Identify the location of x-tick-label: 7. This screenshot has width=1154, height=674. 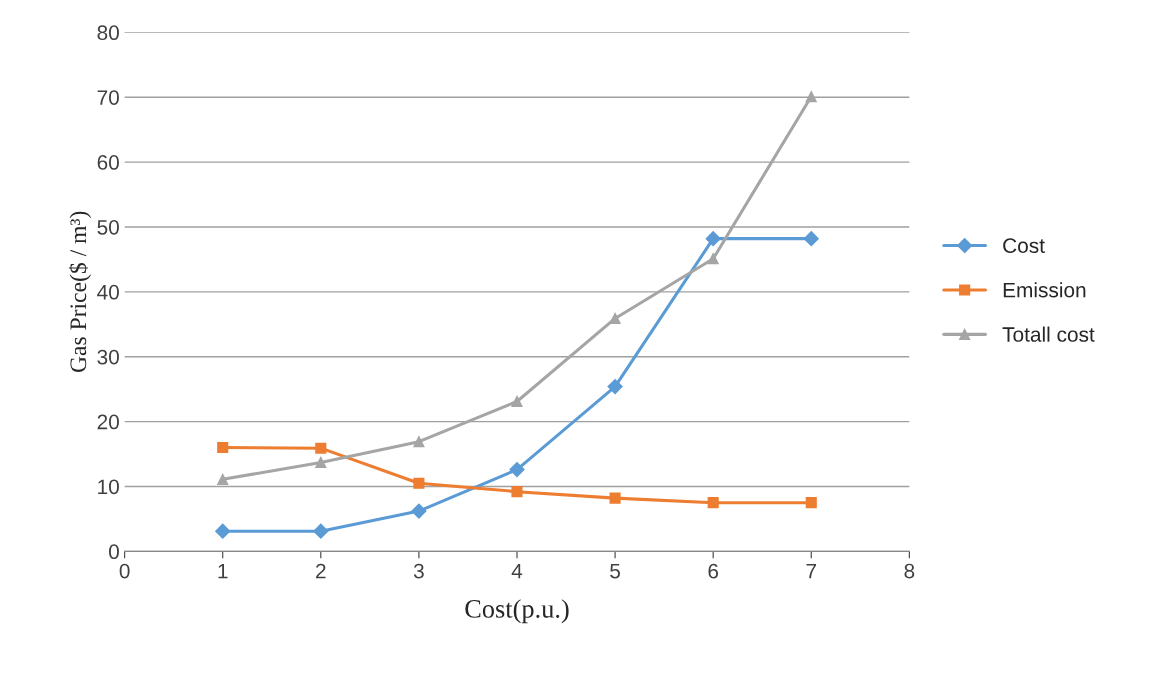
(811, 571).